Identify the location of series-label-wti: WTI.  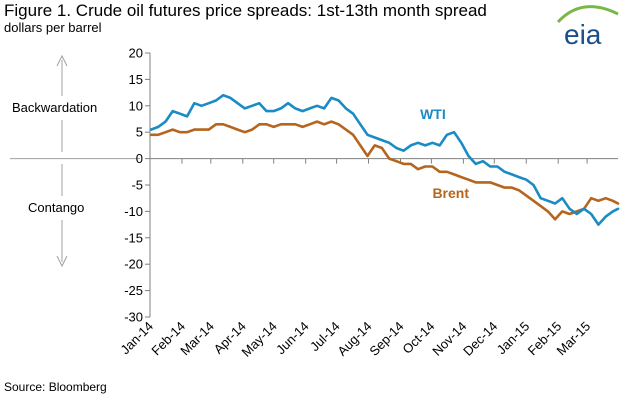
(433, 114).